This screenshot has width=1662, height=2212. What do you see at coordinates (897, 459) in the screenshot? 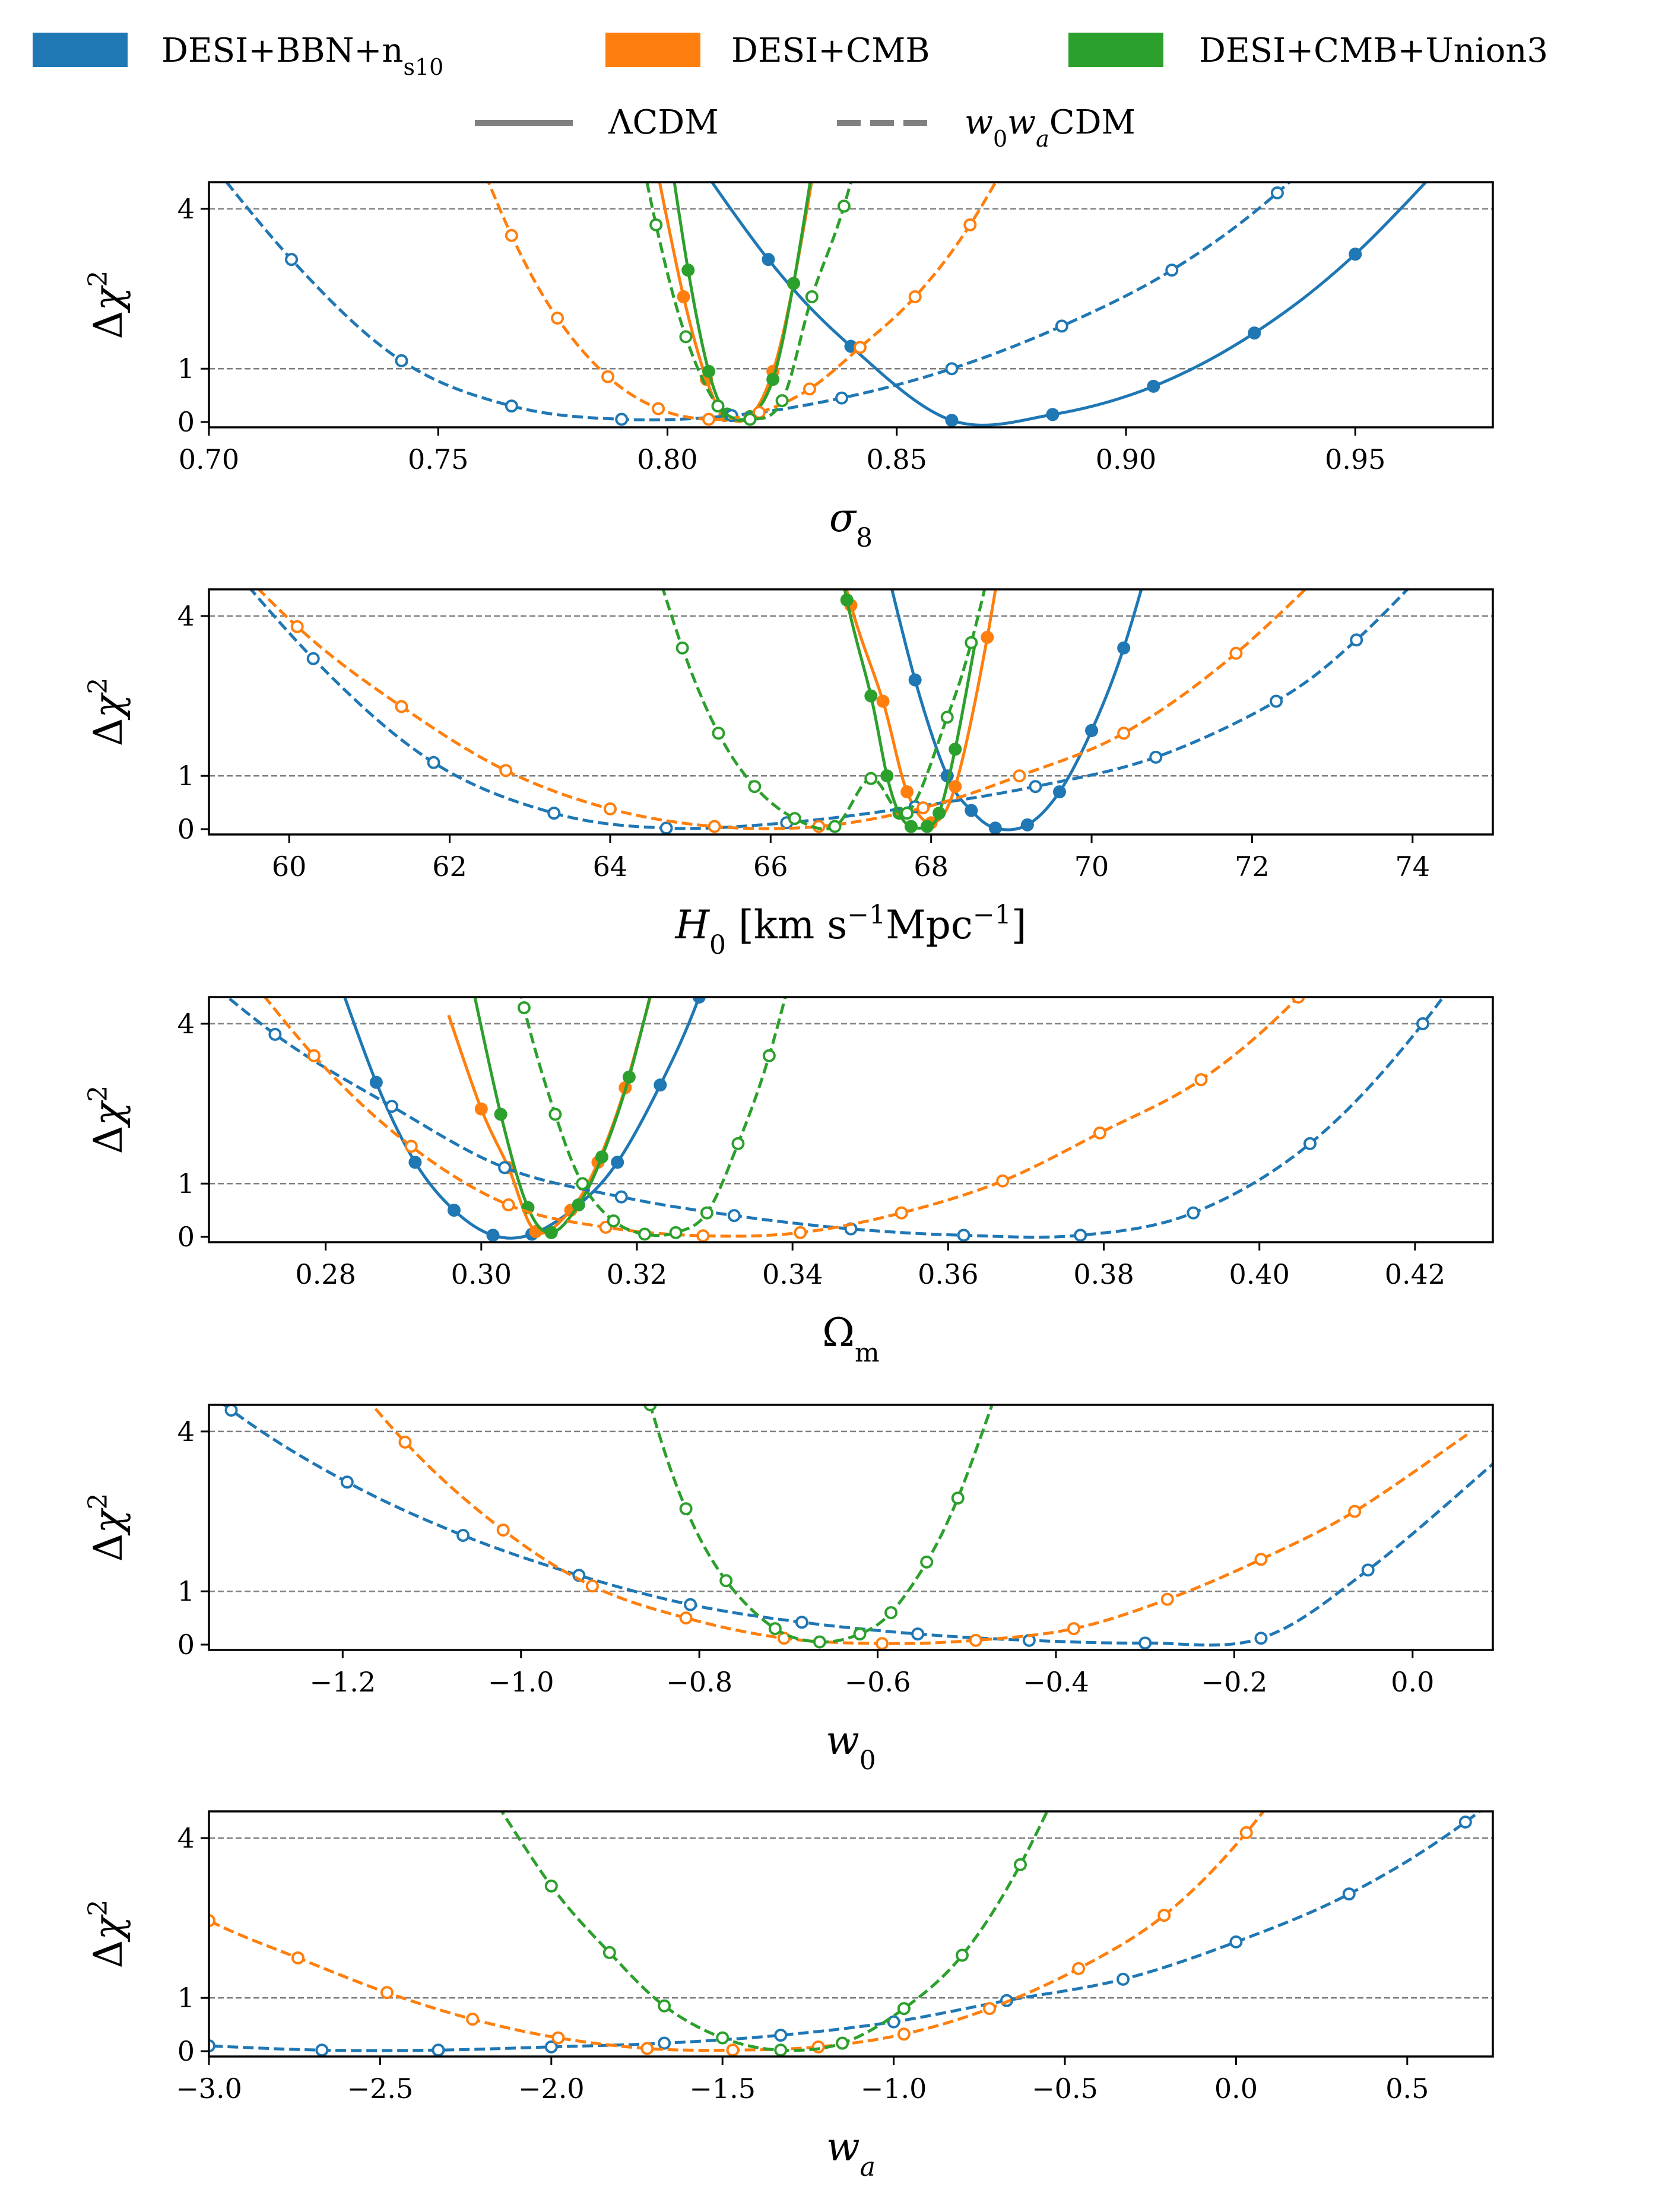
I see `x-tick-label: 0.85` at bounding box center [897, 459].